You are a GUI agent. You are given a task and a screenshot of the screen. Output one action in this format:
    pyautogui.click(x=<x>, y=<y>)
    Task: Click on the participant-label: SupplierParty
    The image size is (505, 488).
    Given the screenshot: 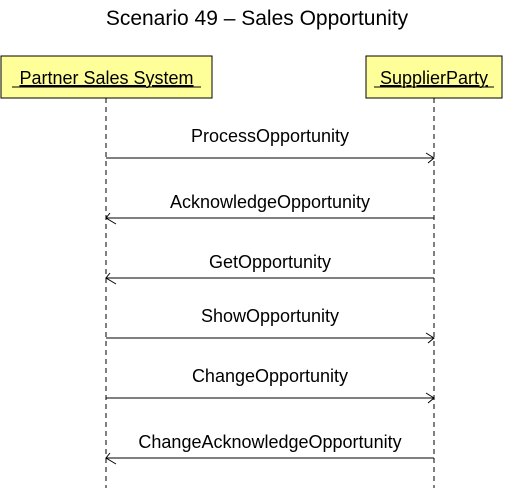 What is the action you would take?
    pyautogui.click(x=434, y=78)
    